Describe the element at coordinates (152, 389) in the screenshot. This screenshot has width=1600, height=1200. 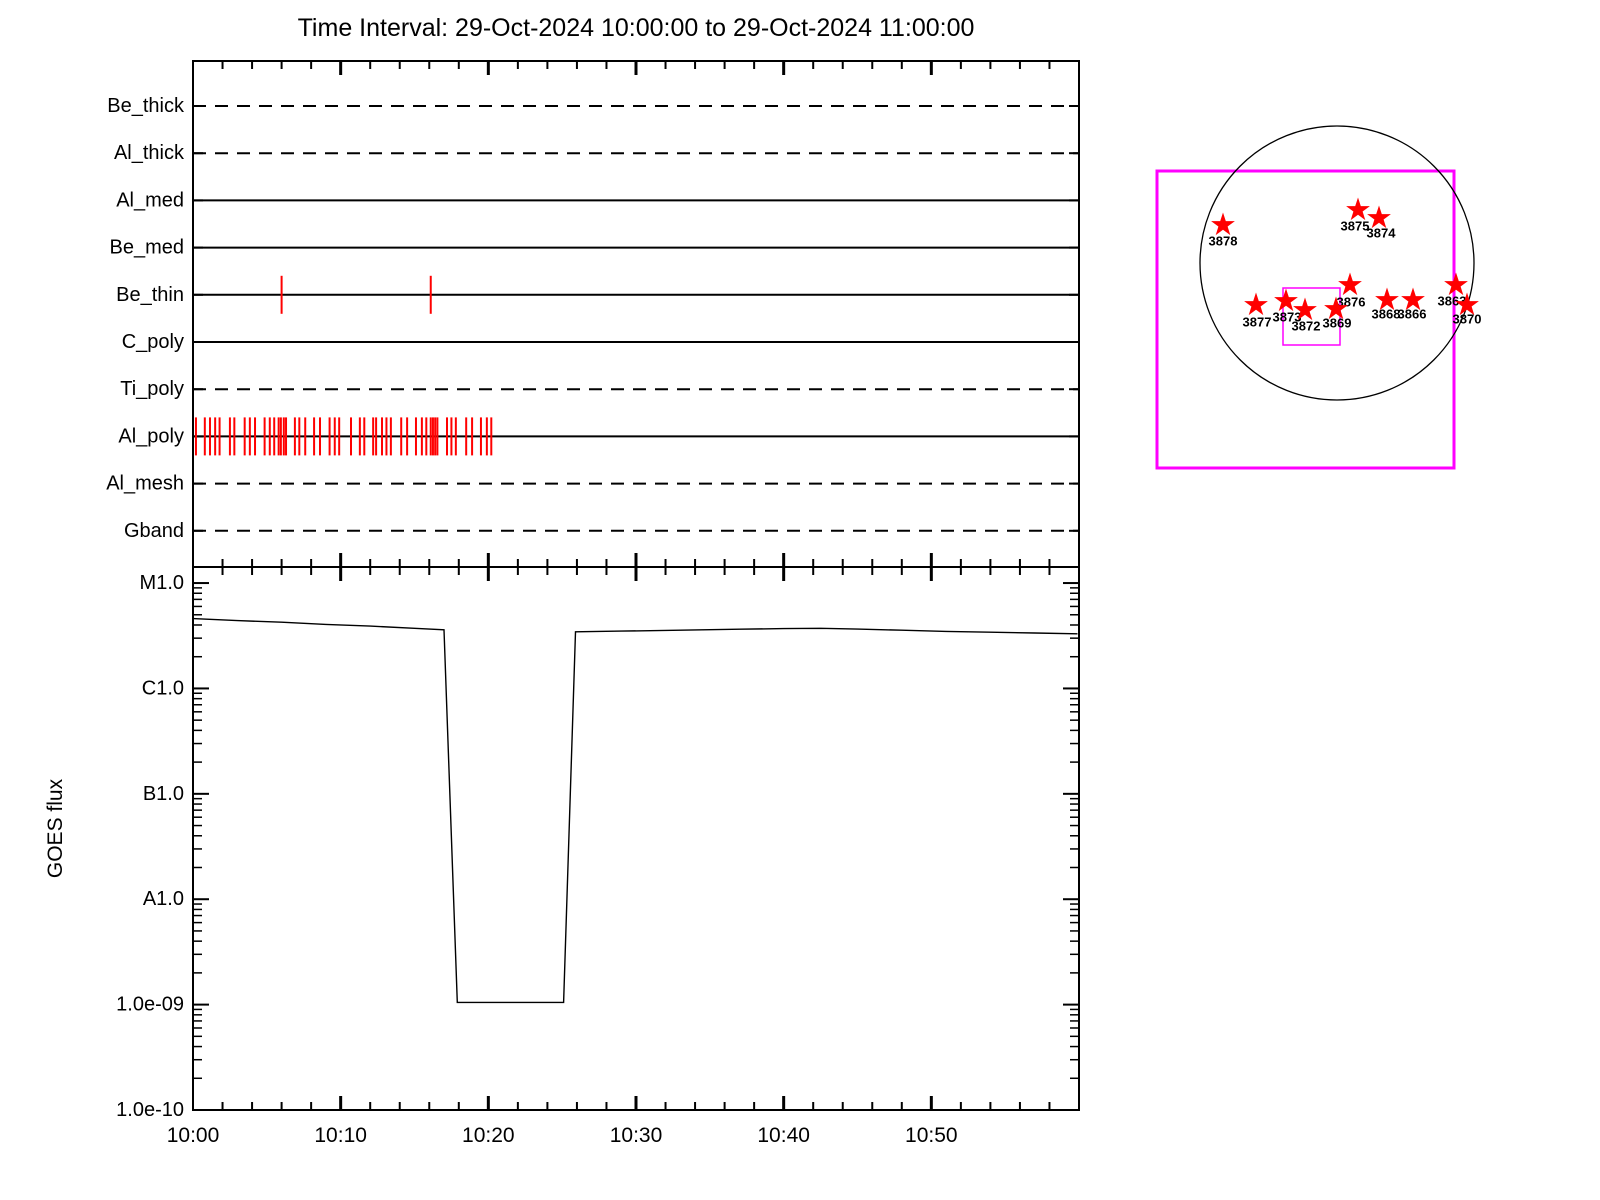
I see `channel-label-Ti_poly: Ti_poly` at that location.